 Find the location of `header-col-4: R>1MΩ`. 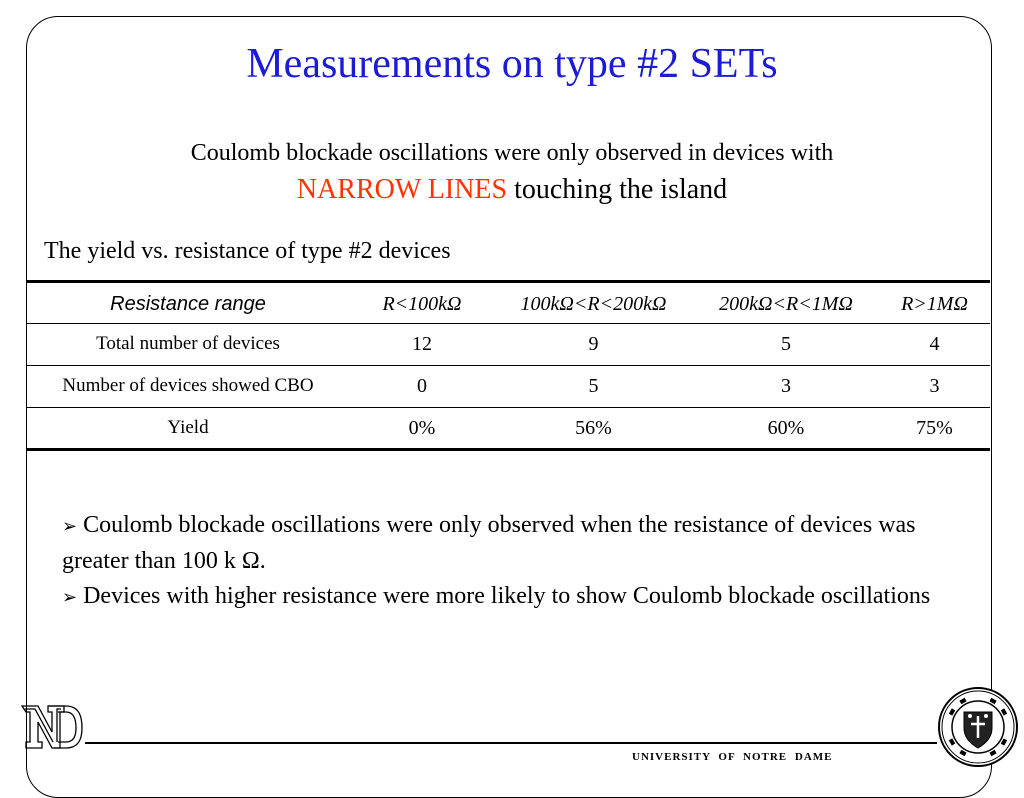

header-col-4: R>1MΩ is located at coordinates (934, 302).